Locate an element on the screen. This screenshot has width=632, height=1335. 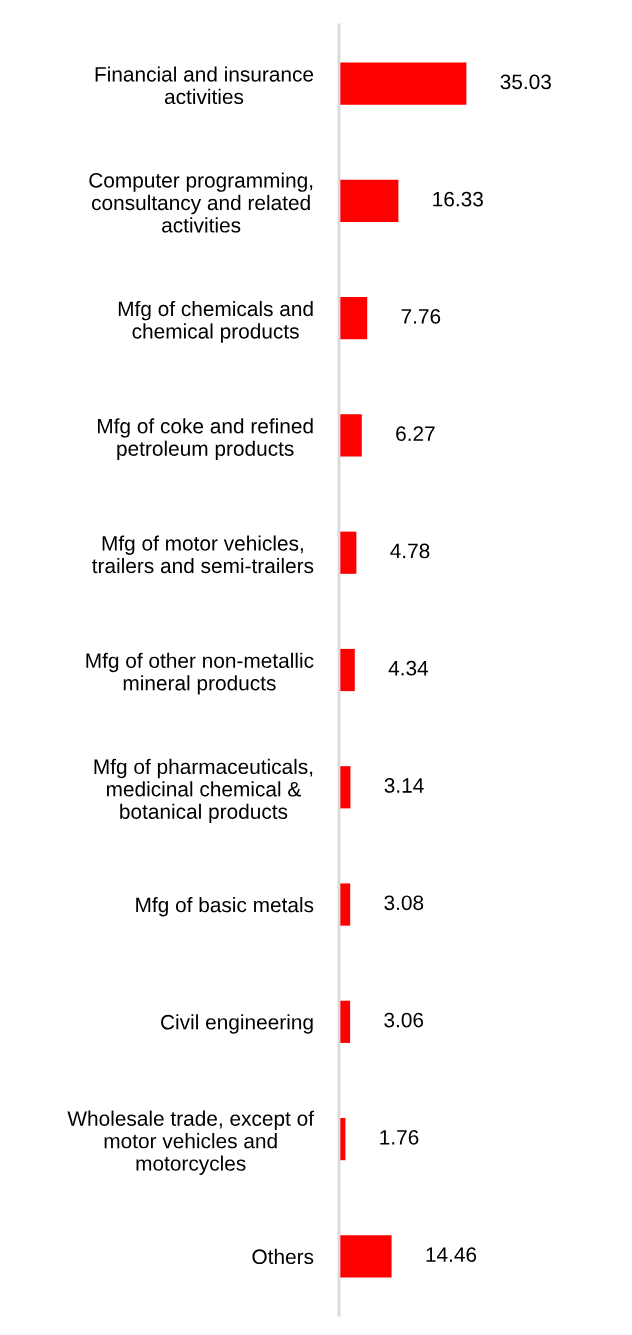
data-label: 14.46 is located at coordinates (451, 1254).